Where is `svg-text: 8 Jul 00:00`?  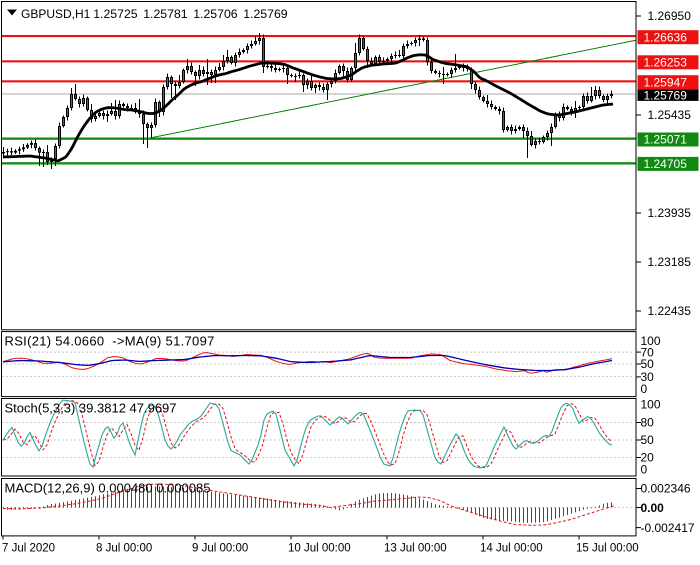 svg-text: 8 Jul 00:00 is located at coordinates (124, 548).